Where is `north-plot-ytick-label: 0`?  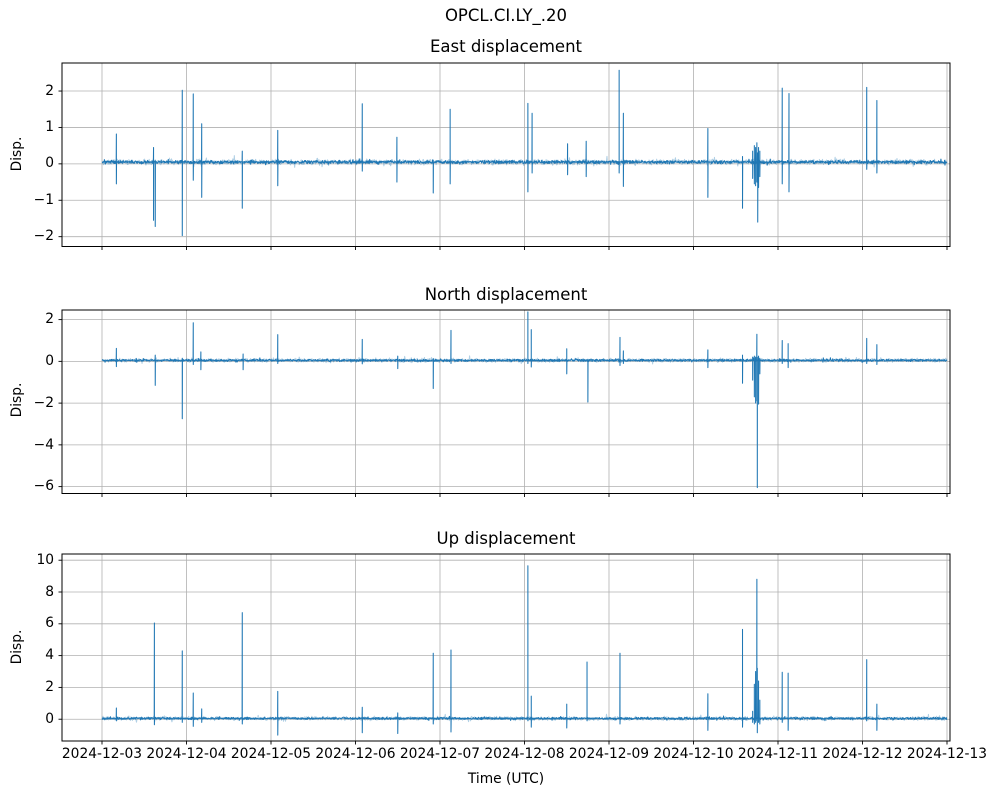 north-plot-ytick-label: 0 is located at coordinates (49, 361).